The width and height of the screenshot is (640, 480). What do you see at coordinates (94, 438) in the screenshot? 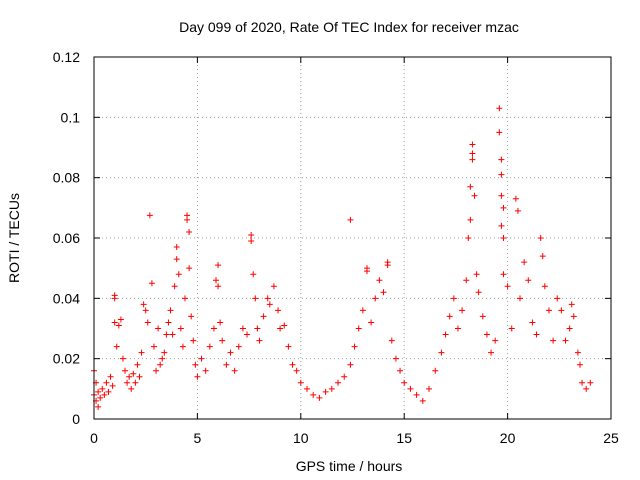
I see `x-tick-label: 0` at bounding box center [94, 438].